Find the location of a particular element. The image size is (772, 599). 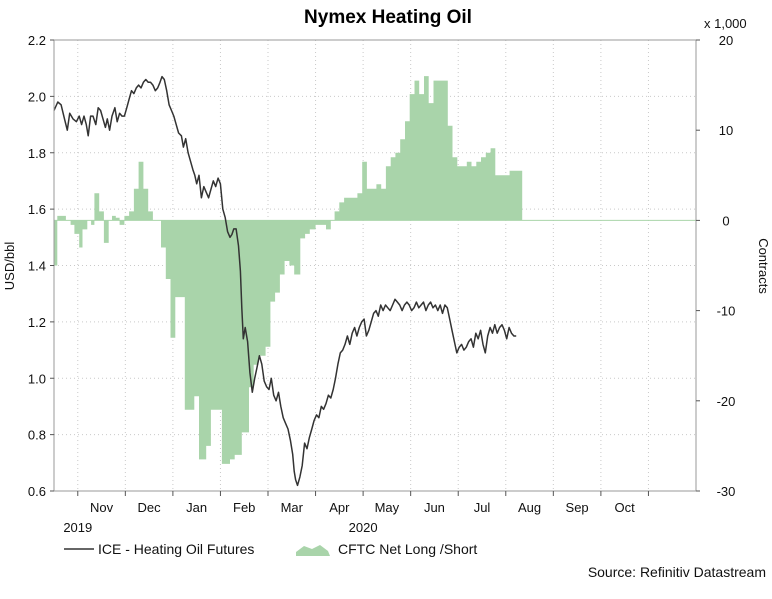

y-left-tick-label: 1.6 is located at coordinates (37, 209).